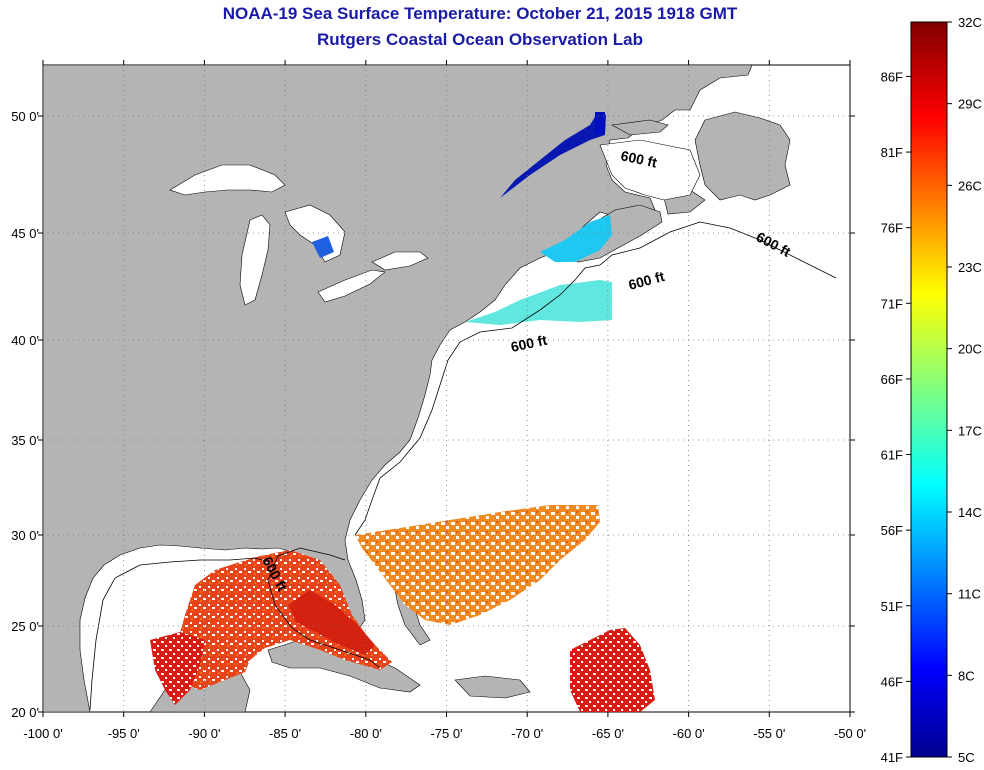 This screenshot has width=984, height=770. What do you see at coordinates (970, 512) in the screenshot?
I see `colorbar-celsius-label: 14C` at bounding box center [970, 512].